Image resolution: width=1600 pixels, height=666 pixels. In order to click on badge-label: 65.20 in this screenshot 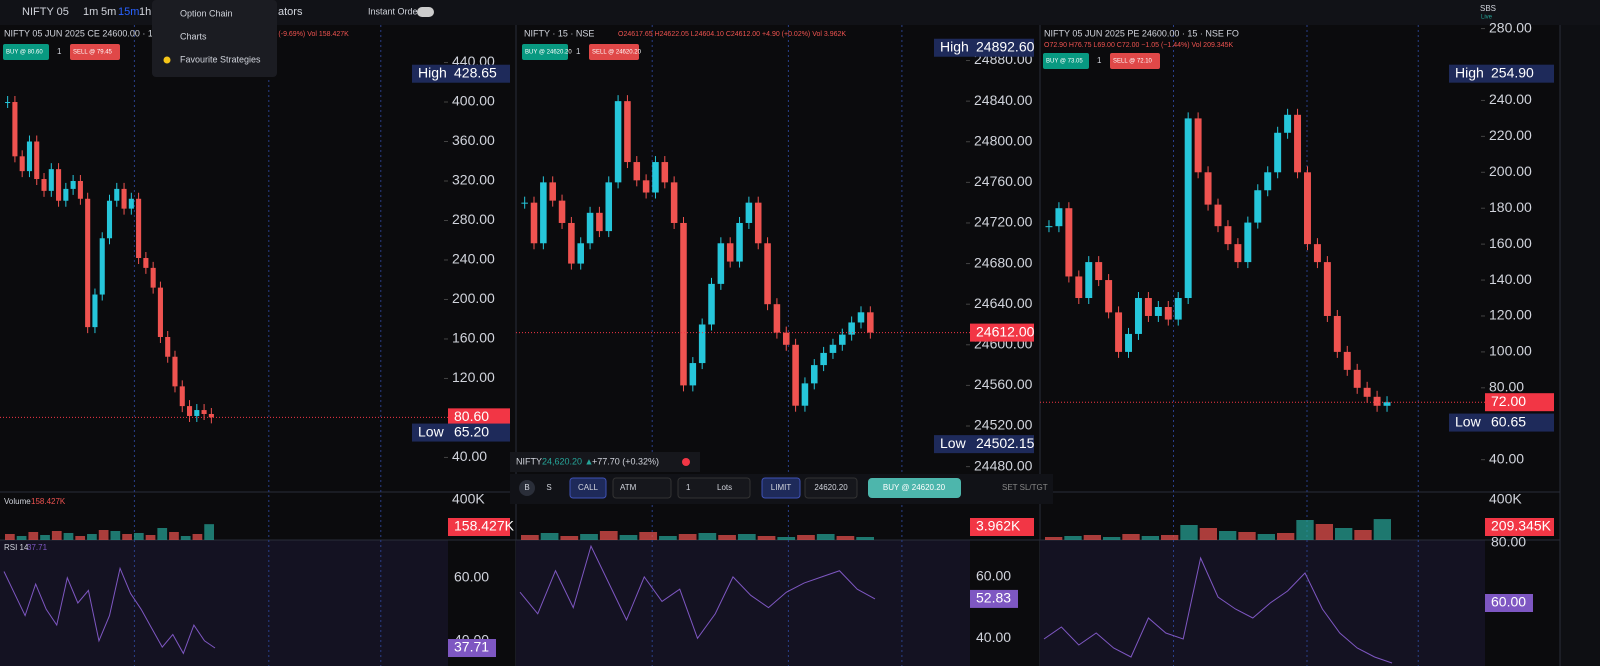, I will do `click(471, 431)`.